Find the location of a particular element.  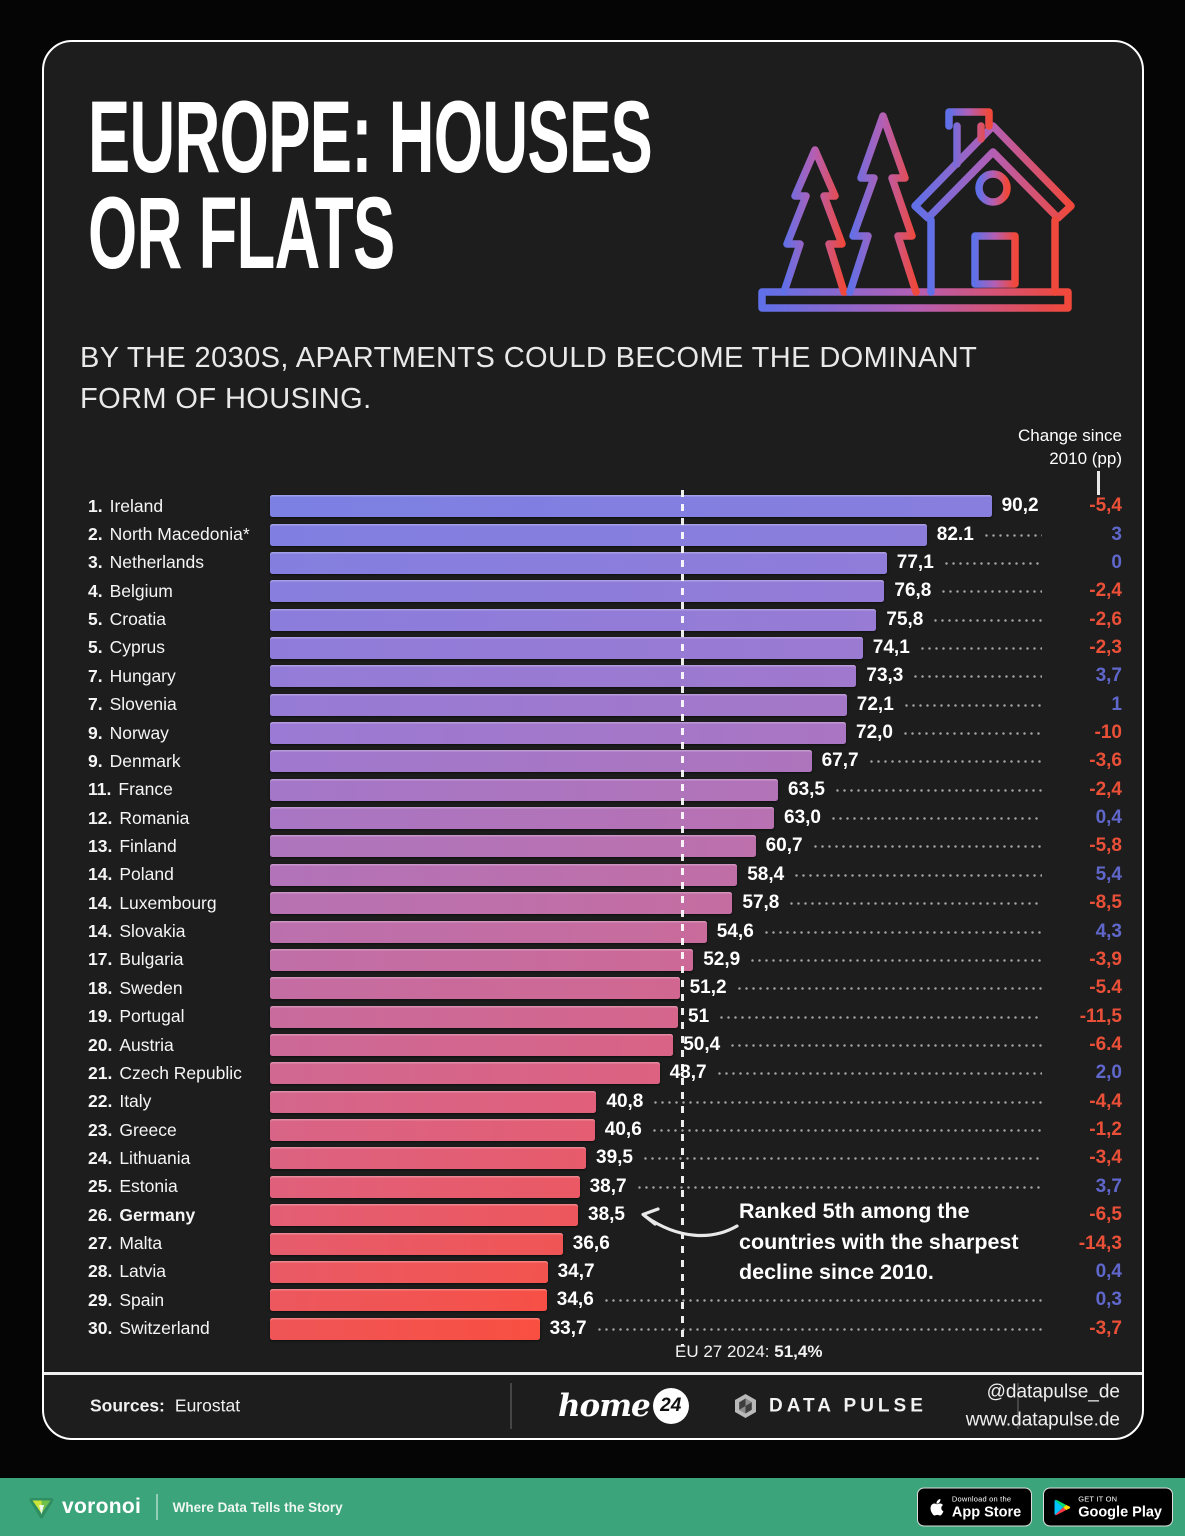

voronoi-brand: voronoi Where Data Tells the Story is located at coordinates (185, 1507).